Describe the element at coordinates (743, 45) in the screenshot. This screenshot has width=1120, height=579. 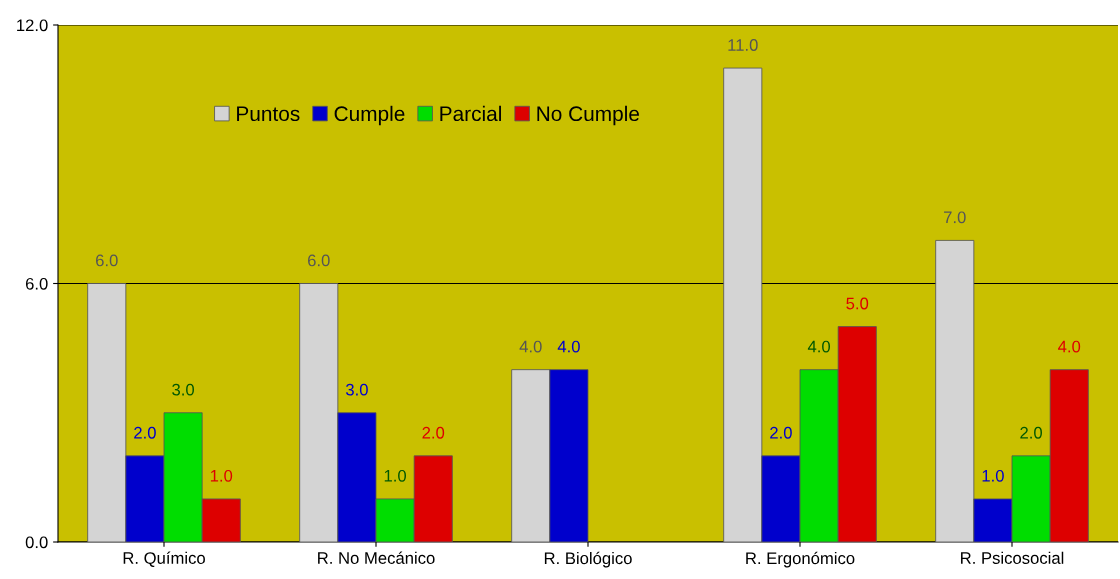
I see `data-label: 11.0` at that location.